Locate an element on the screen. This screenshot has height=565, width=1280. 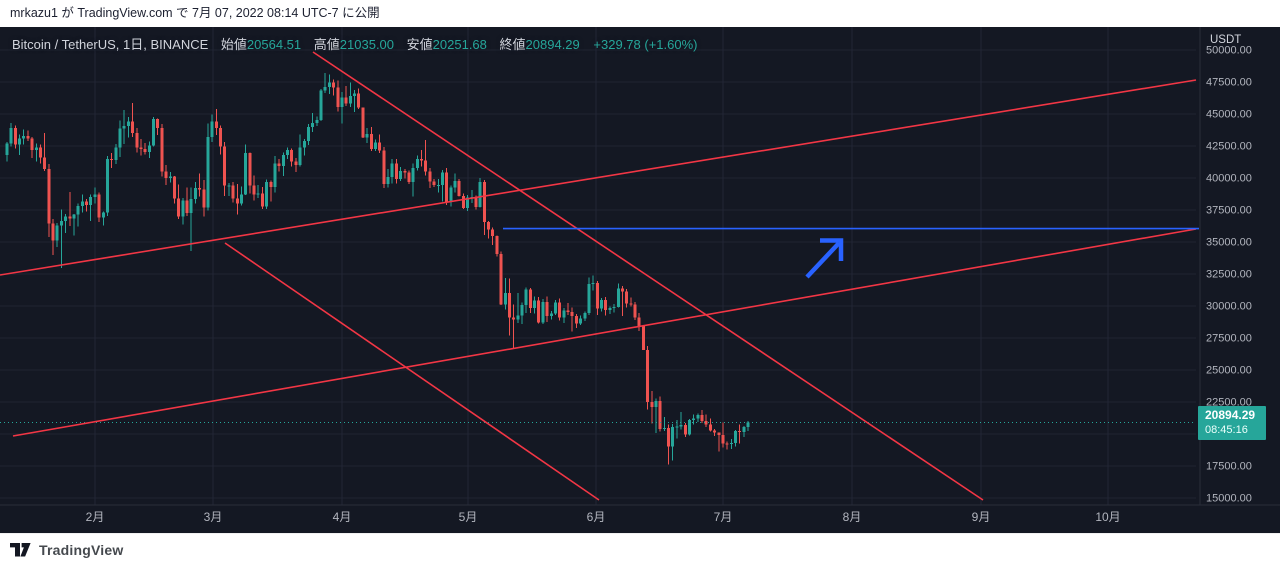
svg-text: 7月 is located at coordinates (723, 517).